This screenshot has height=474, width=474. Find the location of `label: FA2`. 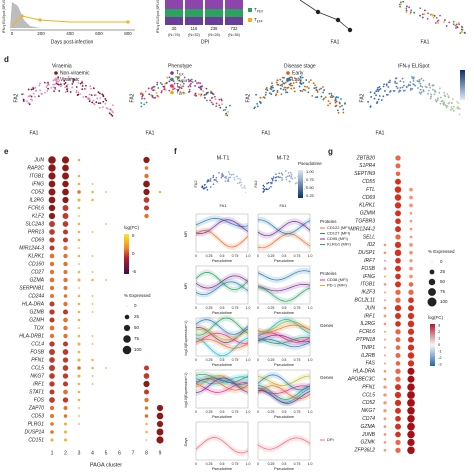

label: FA2 is located at coordinates (248, 97).